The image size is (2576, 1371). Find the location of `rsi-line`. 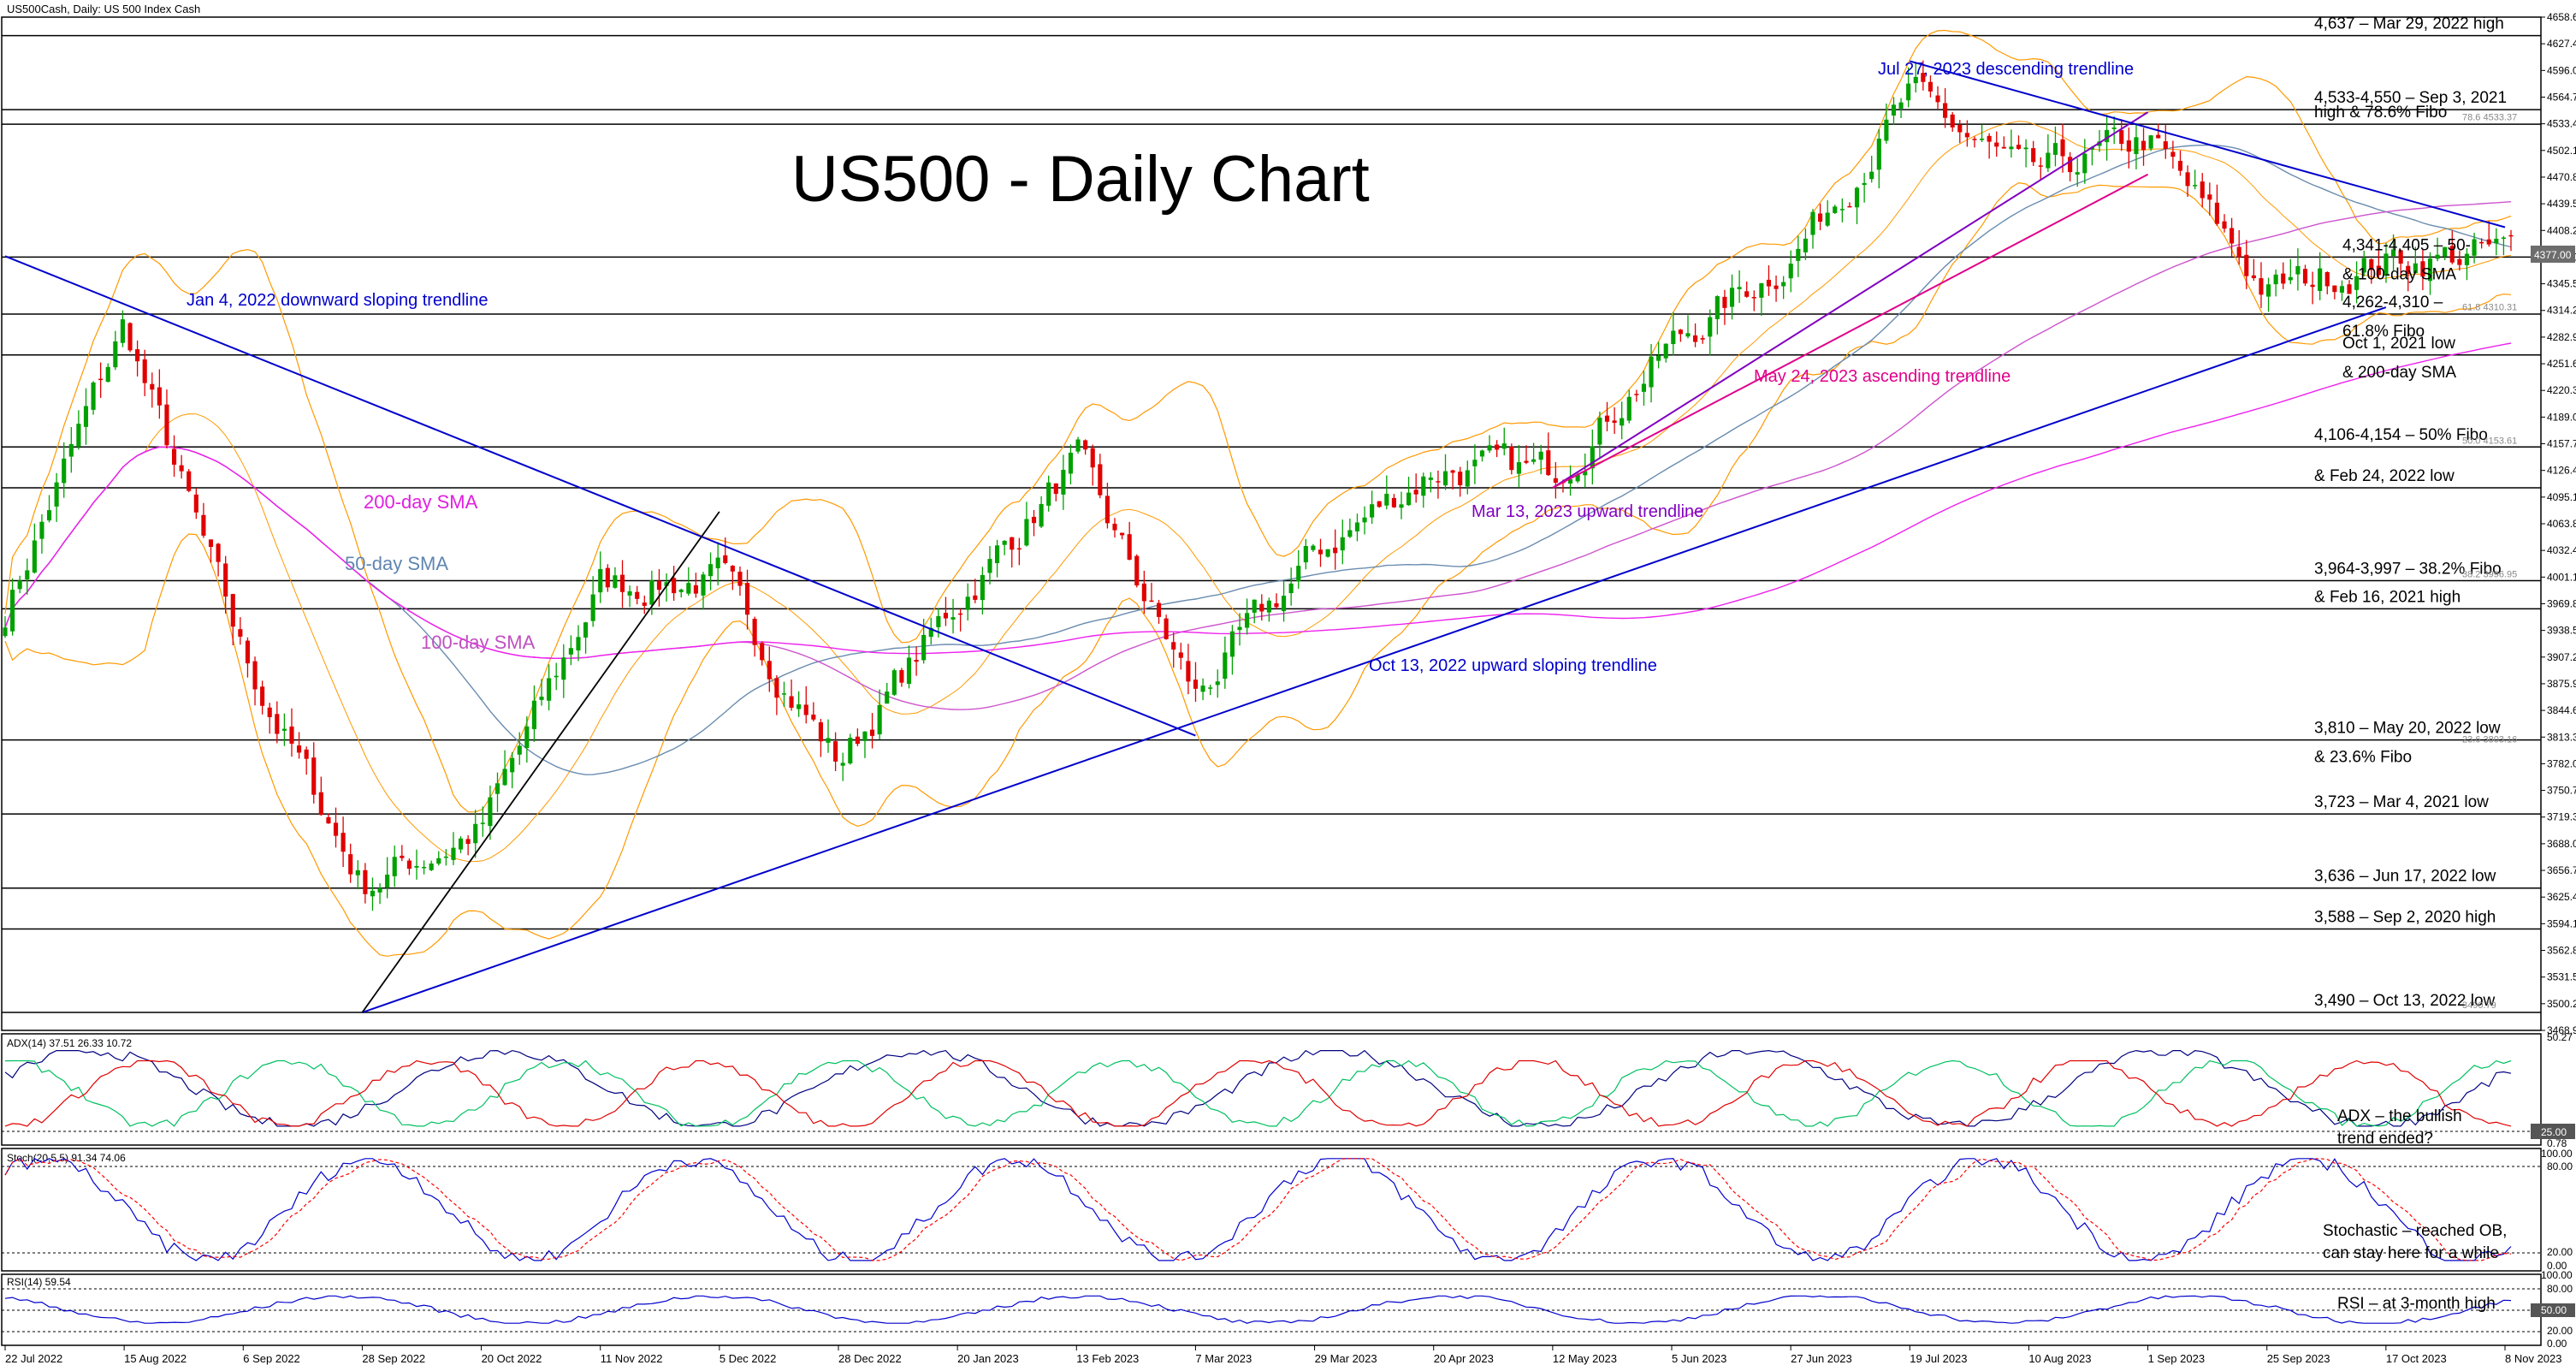

rsi-line is located at coordinates (1258, 1309).